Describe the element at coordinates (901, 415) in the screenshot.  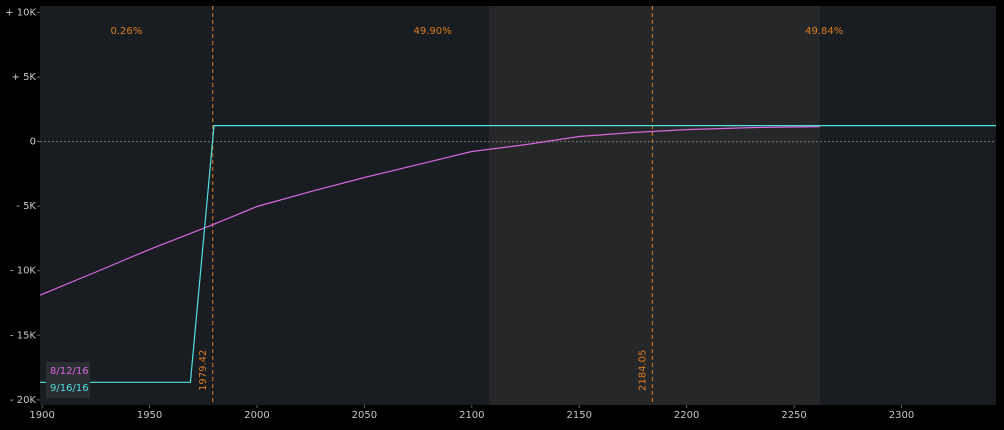
I see `x-tick-label: 2300` at that location.